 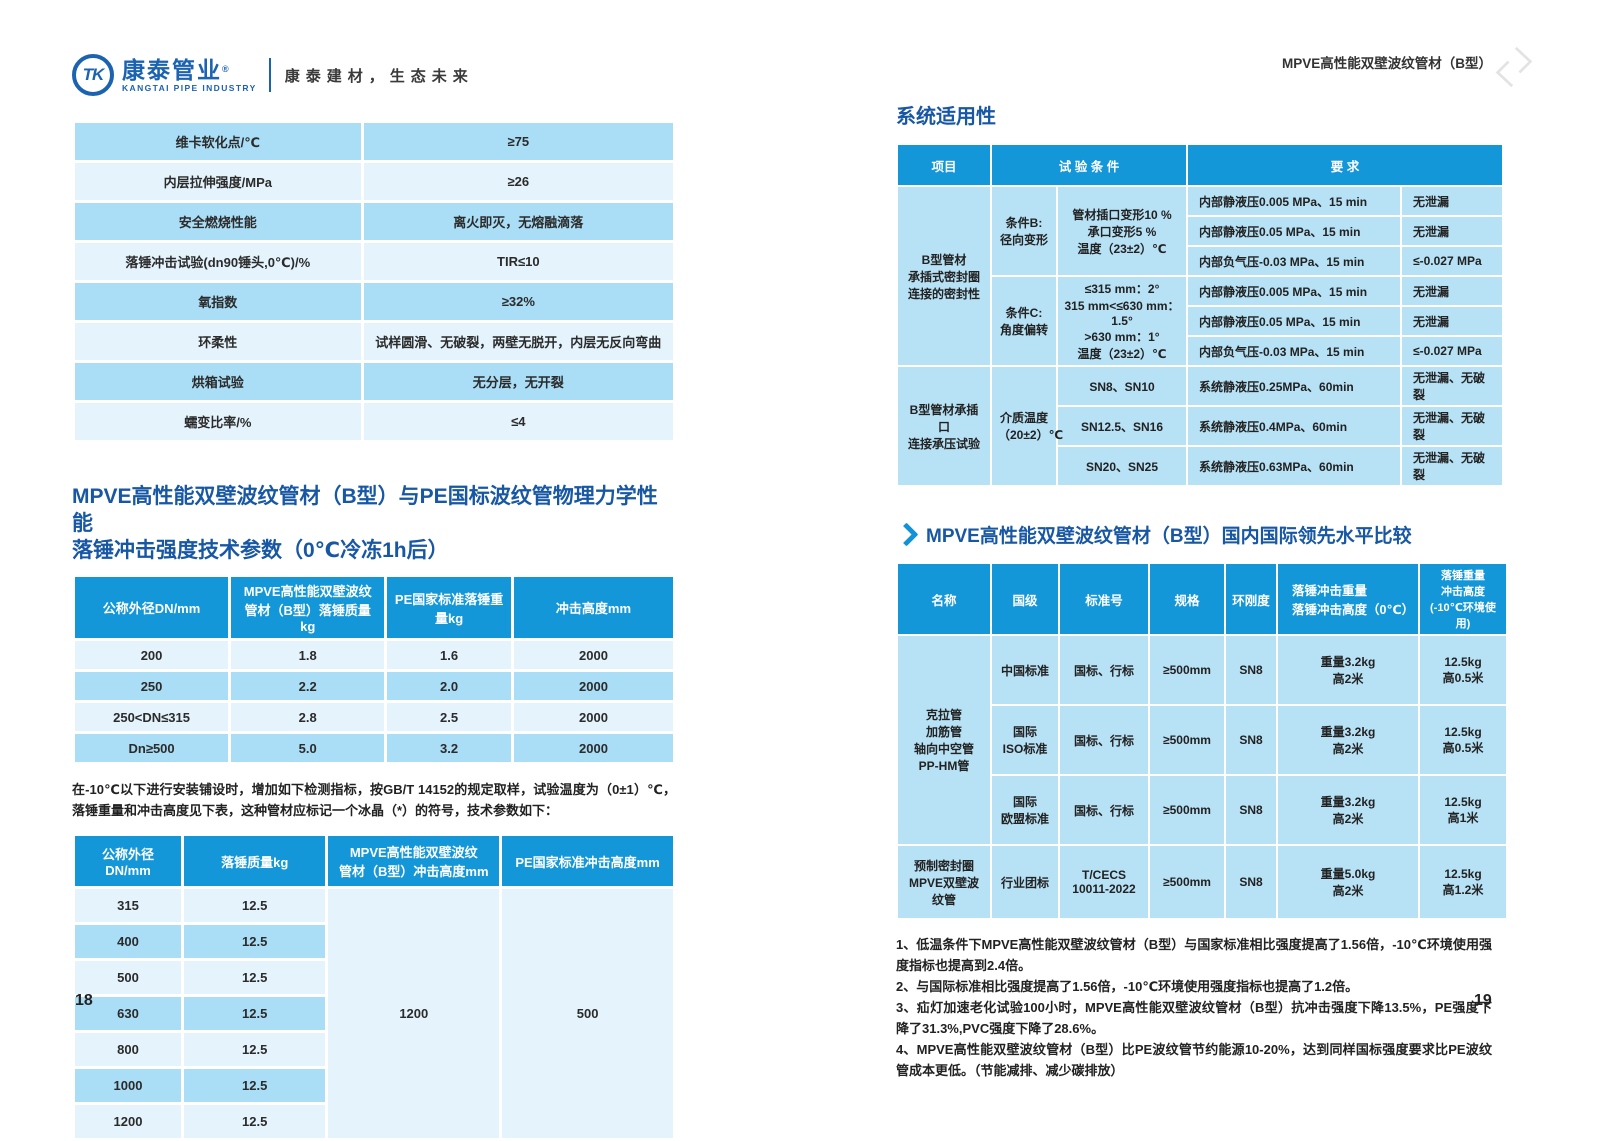 What do you see at coordinates (308, 655) in the screenshot?
I see `table-cell: 1.8` at bounding box center [308, 655].